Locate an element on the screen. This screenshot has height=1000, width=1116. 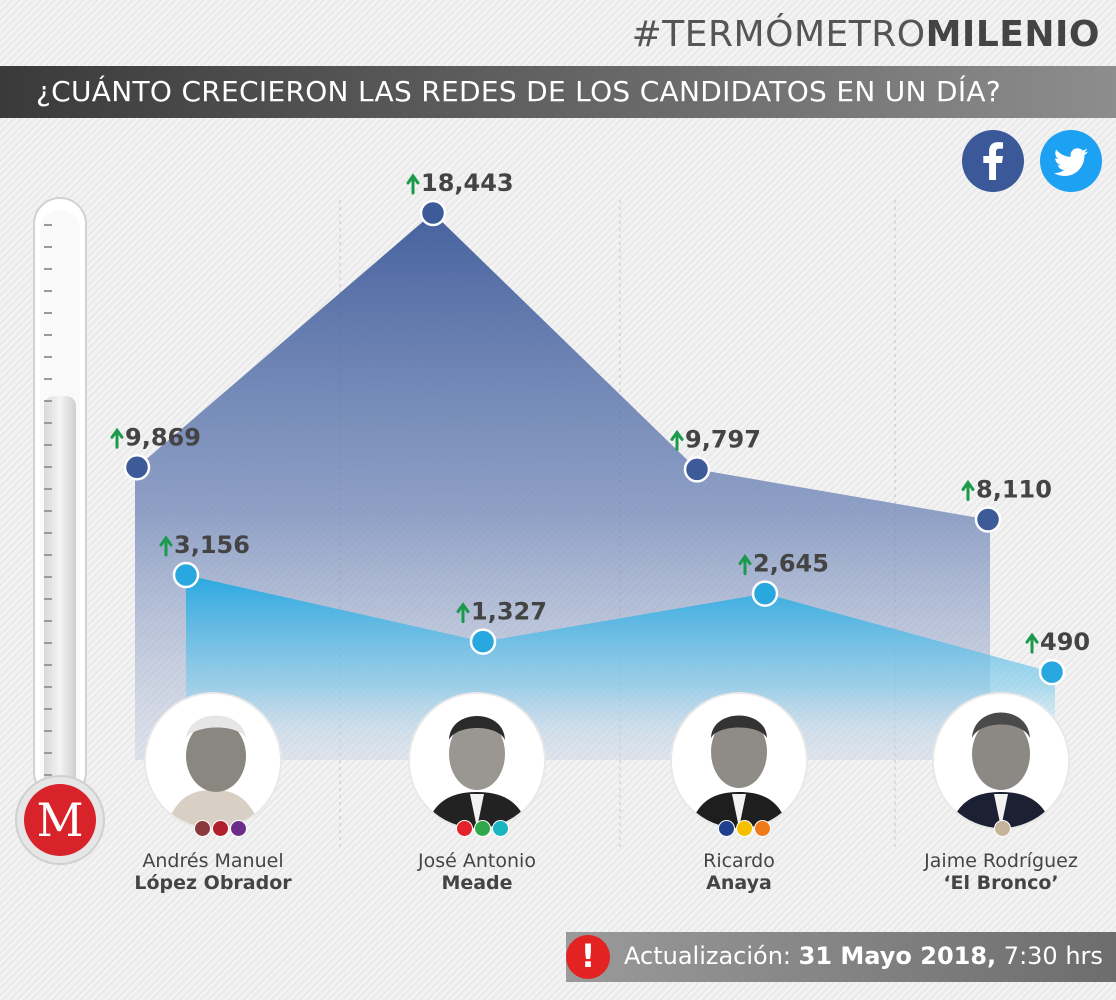
candidate-name-3: Ricardo Anaya is located at coordinates (739, 872).